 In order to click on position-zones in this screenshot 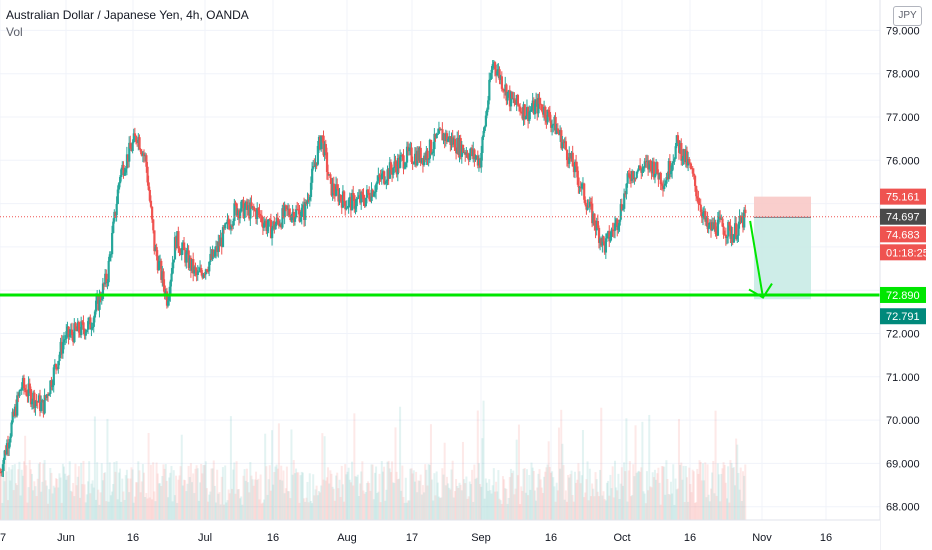, I will do `click(782, 248)`.